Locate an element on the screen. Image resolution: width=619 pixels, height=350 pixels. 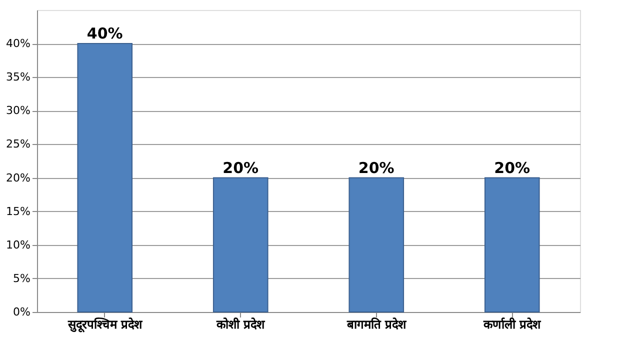
x-tick-label: बागमति प्रदेश is located at coordinates (376, 325).